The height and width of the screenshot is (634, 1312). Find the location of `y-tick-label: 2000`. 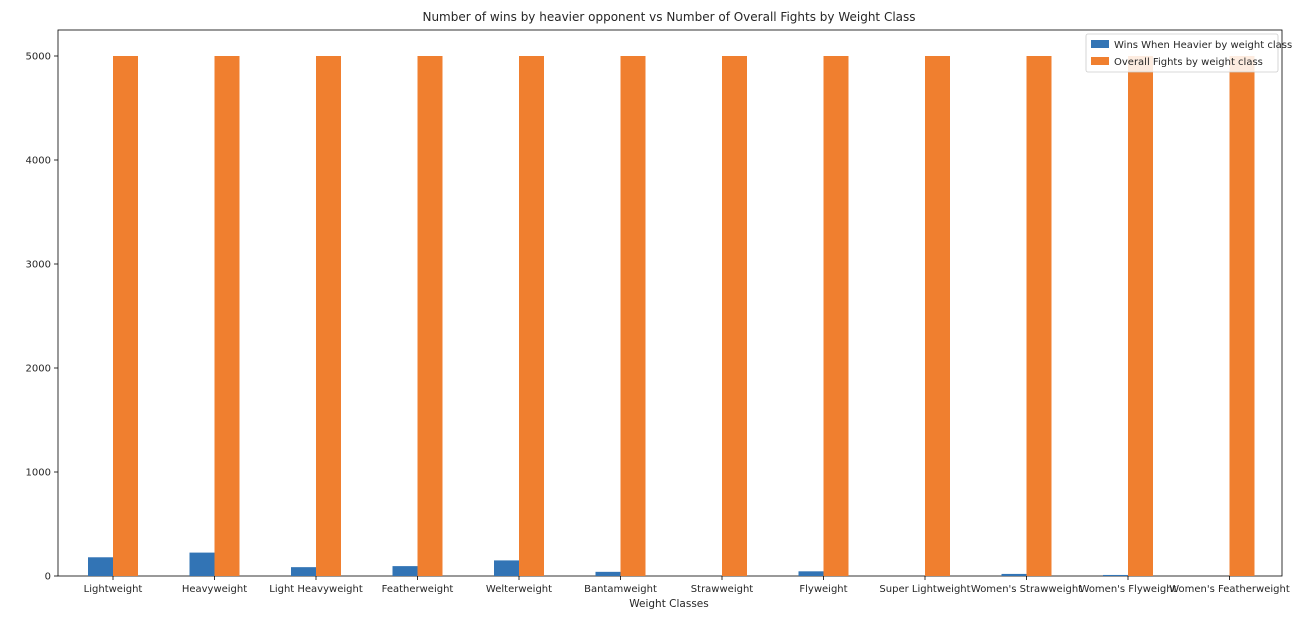

y-tick-label: 2000 is located at coordinates (38, 369).